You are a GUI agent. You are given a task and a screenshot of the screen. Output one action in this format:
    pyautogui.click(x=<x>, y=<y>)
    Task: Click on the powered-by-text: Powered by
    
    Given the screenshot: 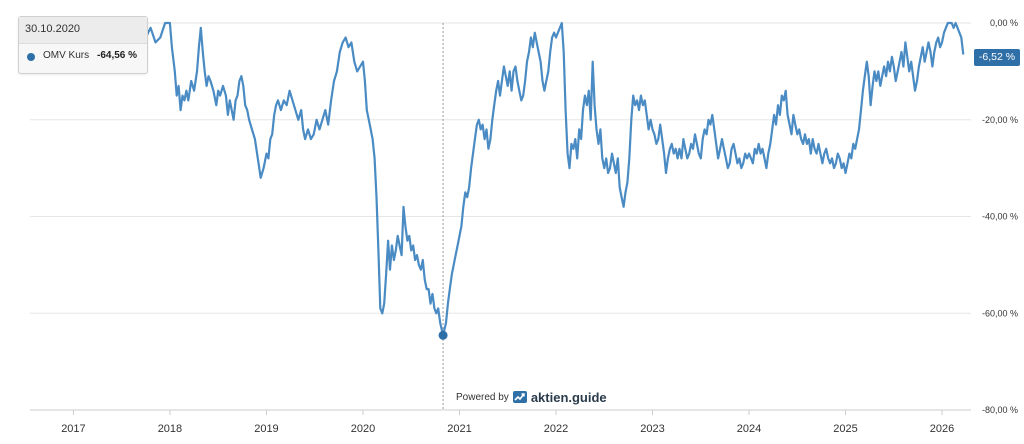 What is the action you would take?
    pyautogui.click(x=482, y=397)
    